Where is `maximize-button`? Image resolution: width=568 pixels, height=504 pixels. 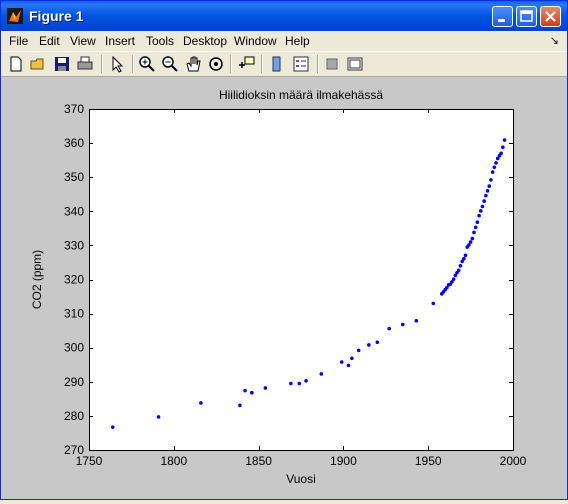 maximize-button is located at coordinates (526, 16).